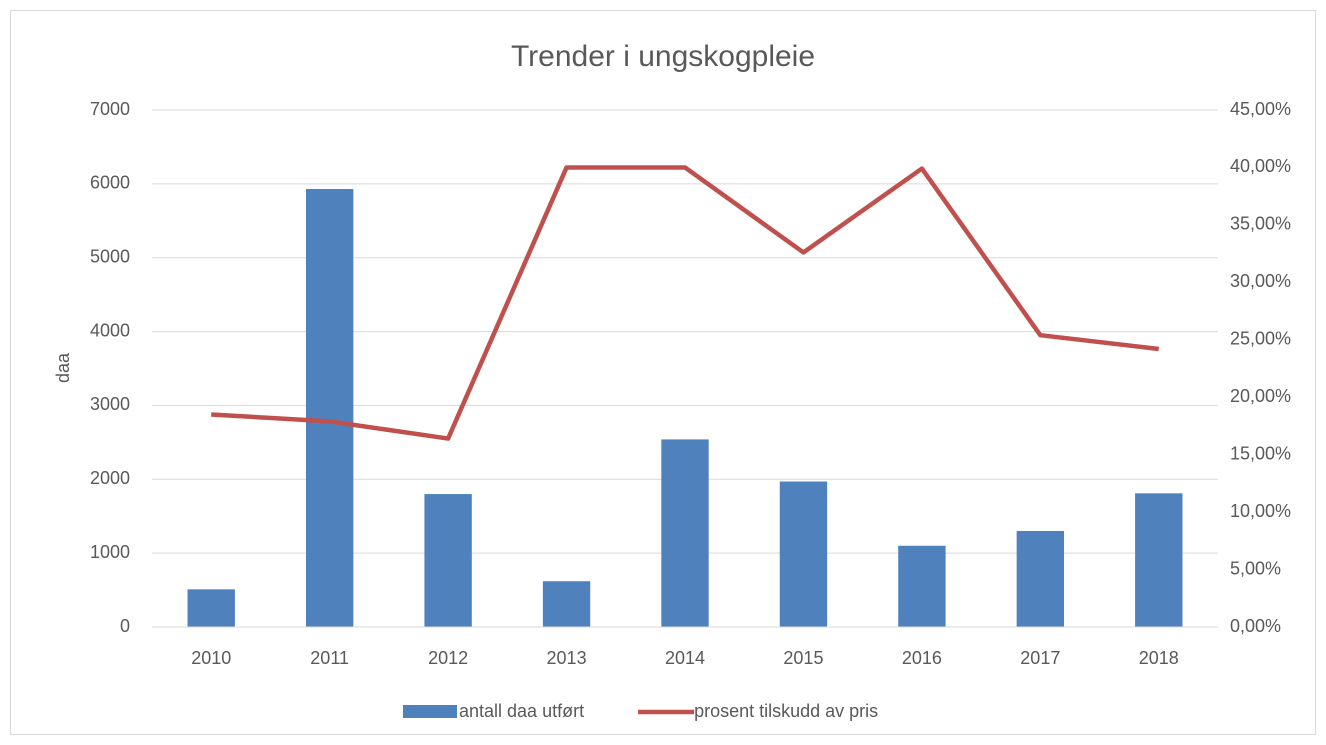  I want to click on y-tick-label: 0, so click(125, 626).